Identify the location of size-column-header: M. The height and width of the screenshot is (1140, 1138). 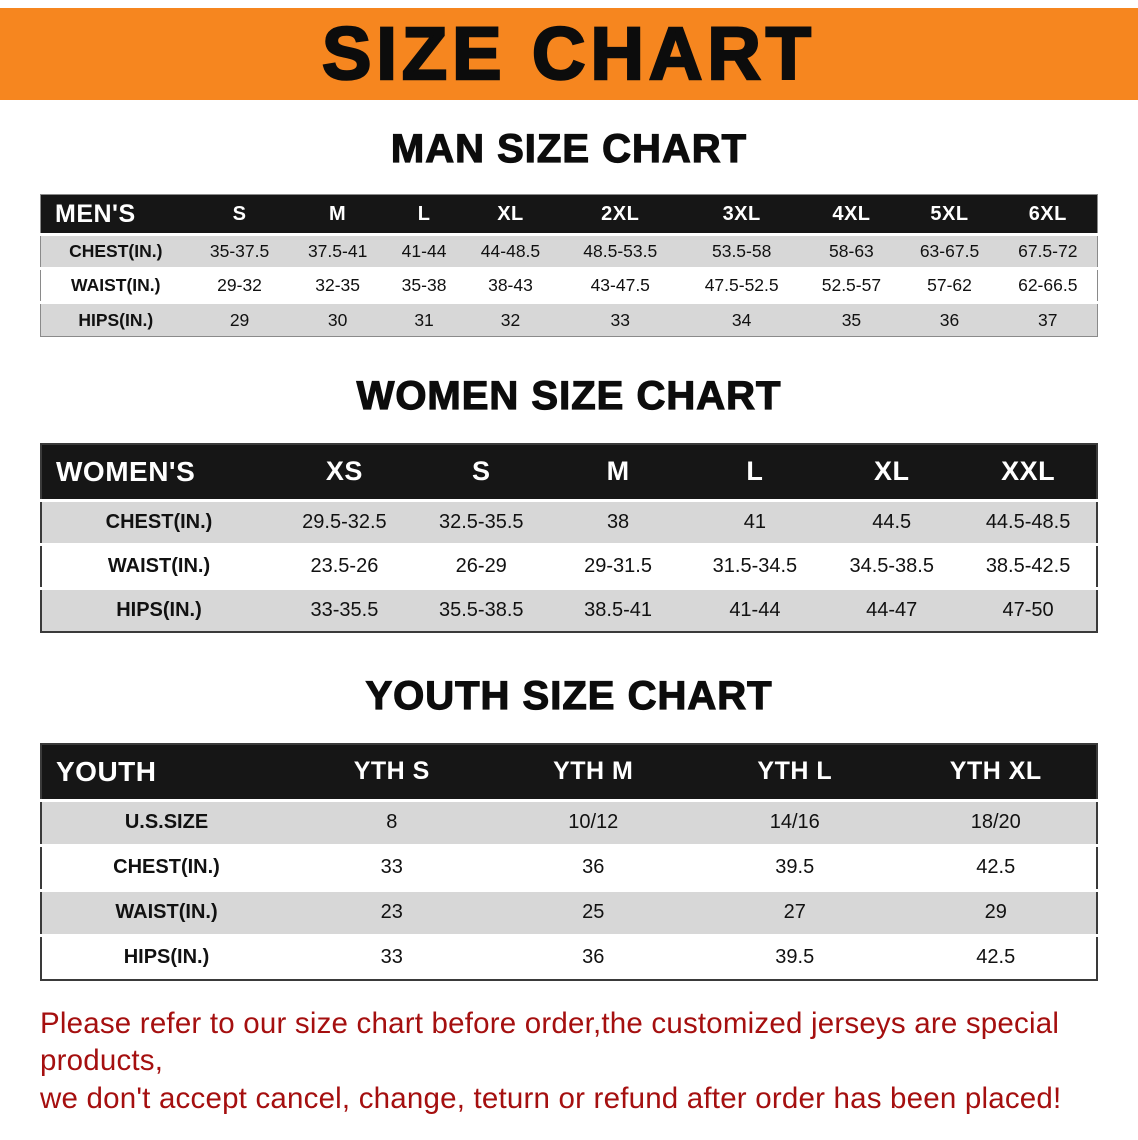
(337, 214).